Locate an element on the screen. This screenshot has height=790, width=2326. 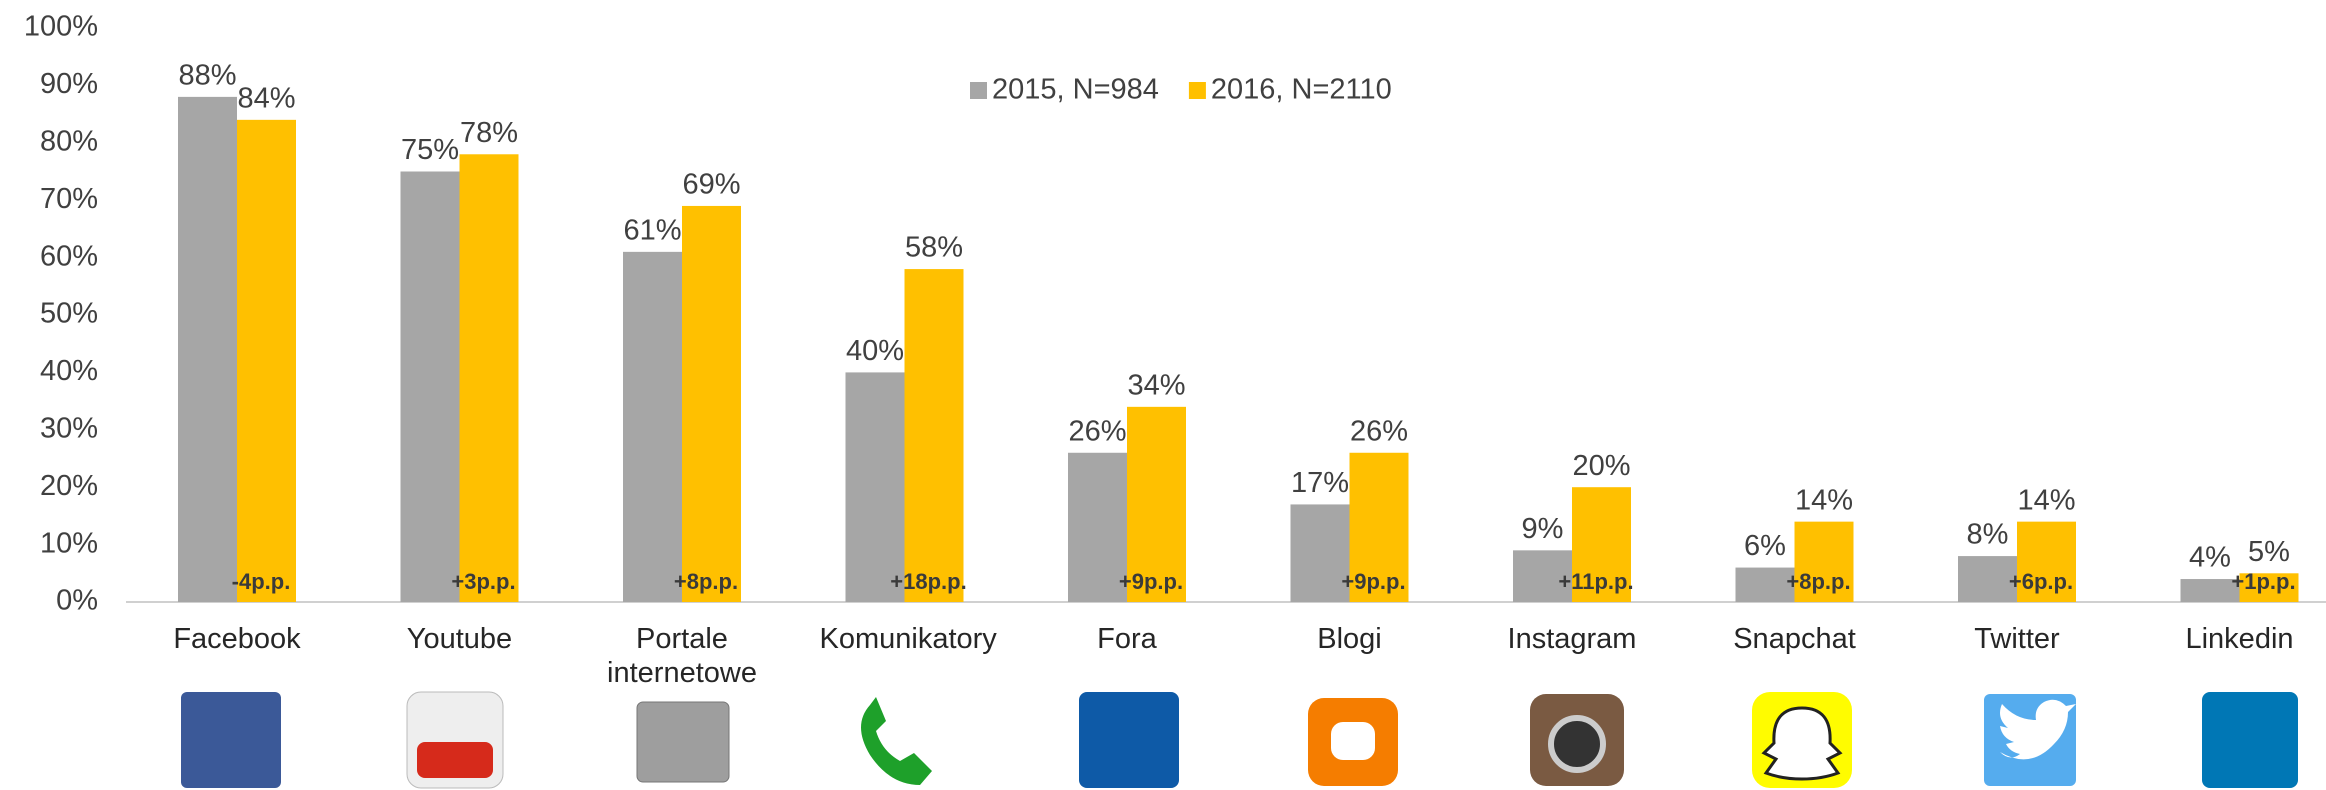
icon-phone is located at coordinates (896, 741).